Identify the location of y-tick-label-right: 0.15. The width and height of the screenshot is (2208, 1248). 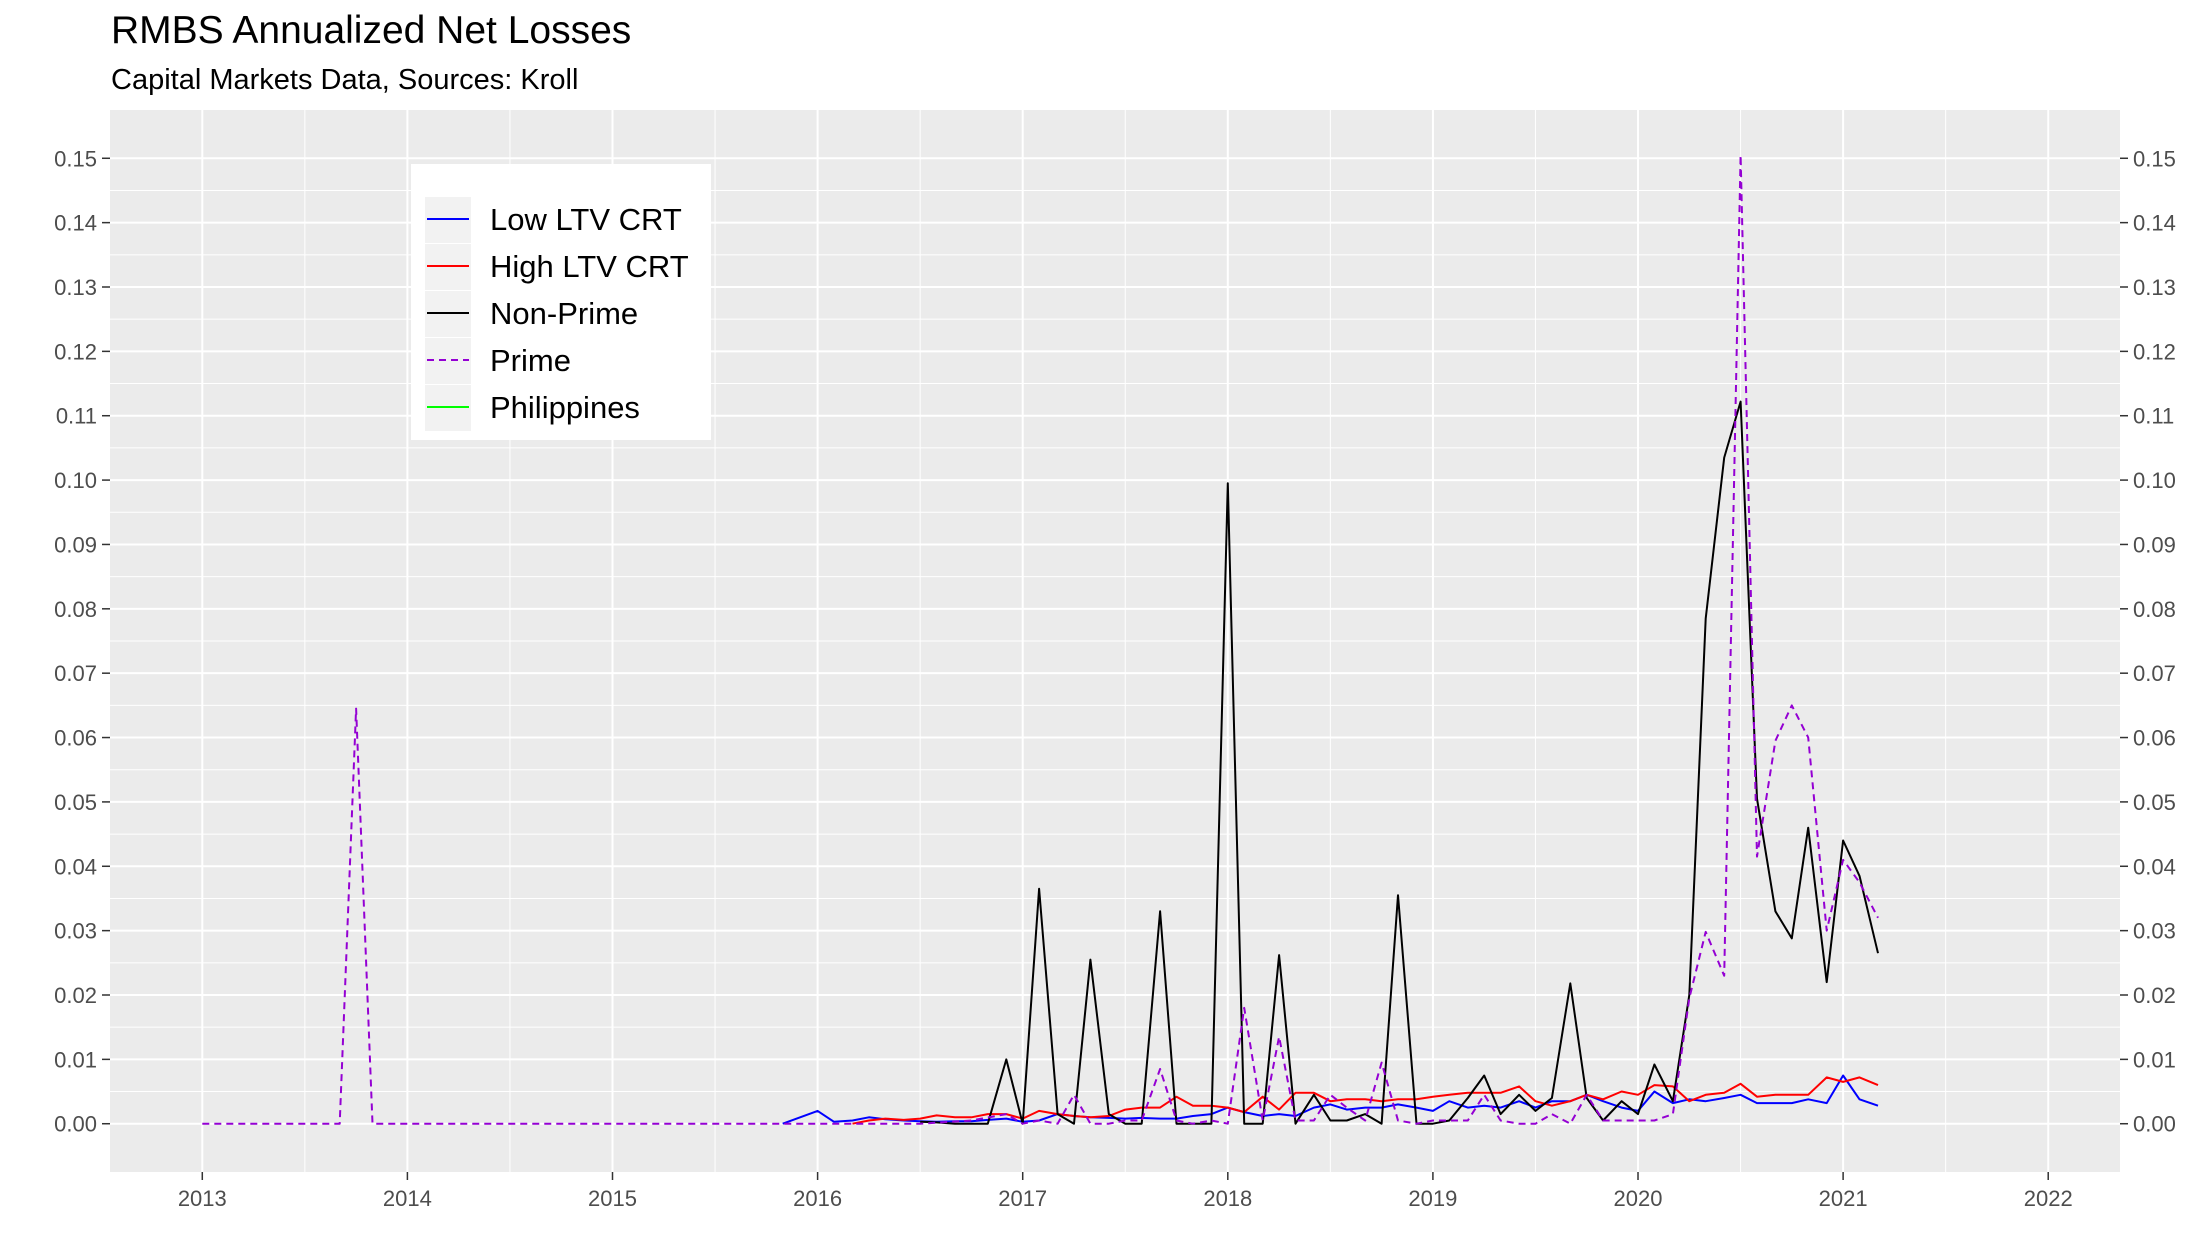
(2154, 158).